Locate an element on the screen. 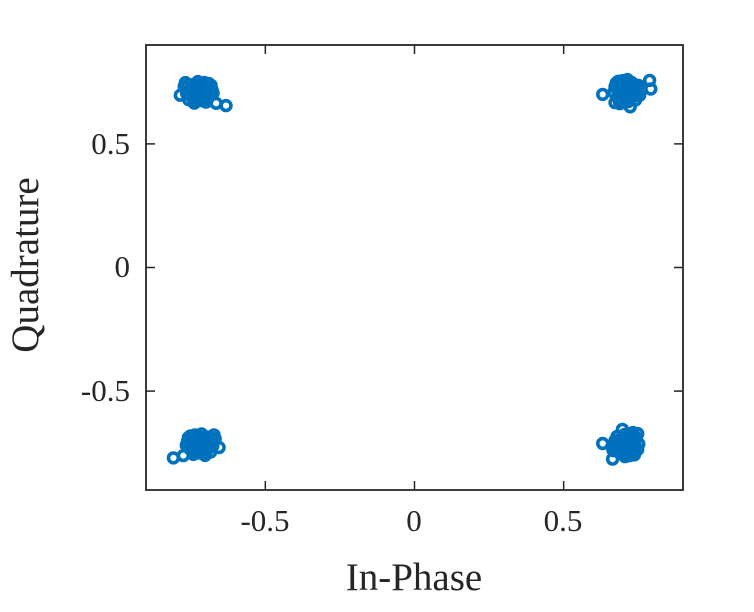 This screenshot has height=612, width=754. y-axis-label: Quadrature is located at coordinates (25, 265).